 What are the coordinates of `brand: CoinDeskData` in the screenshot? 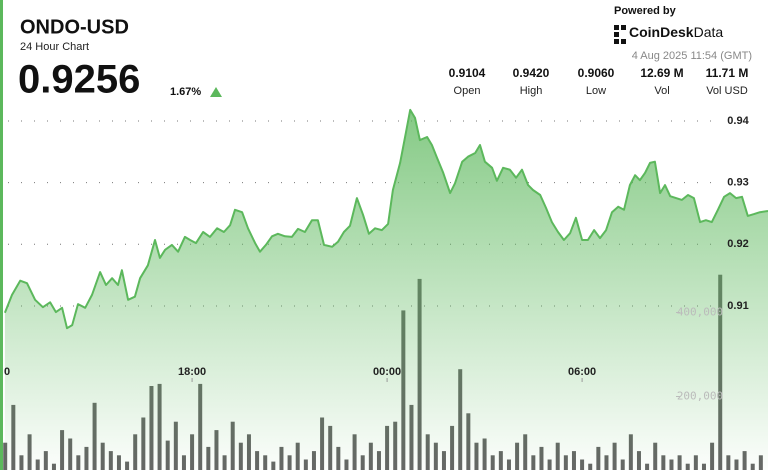 It's located at (676, 32).